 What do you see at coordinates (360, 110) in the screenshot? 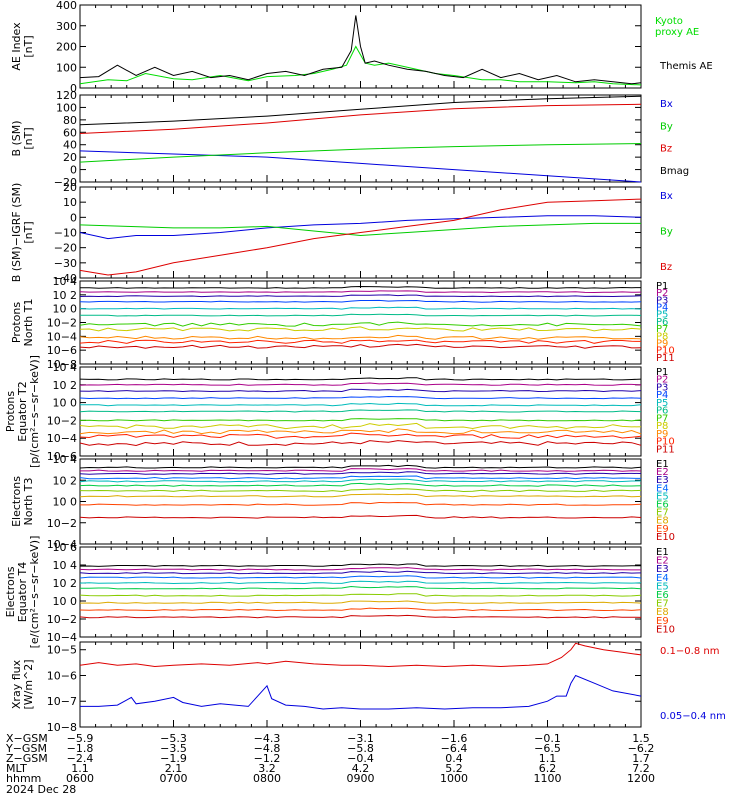
I see `b_sm-series-bmag` at bounding box center [360, 110].